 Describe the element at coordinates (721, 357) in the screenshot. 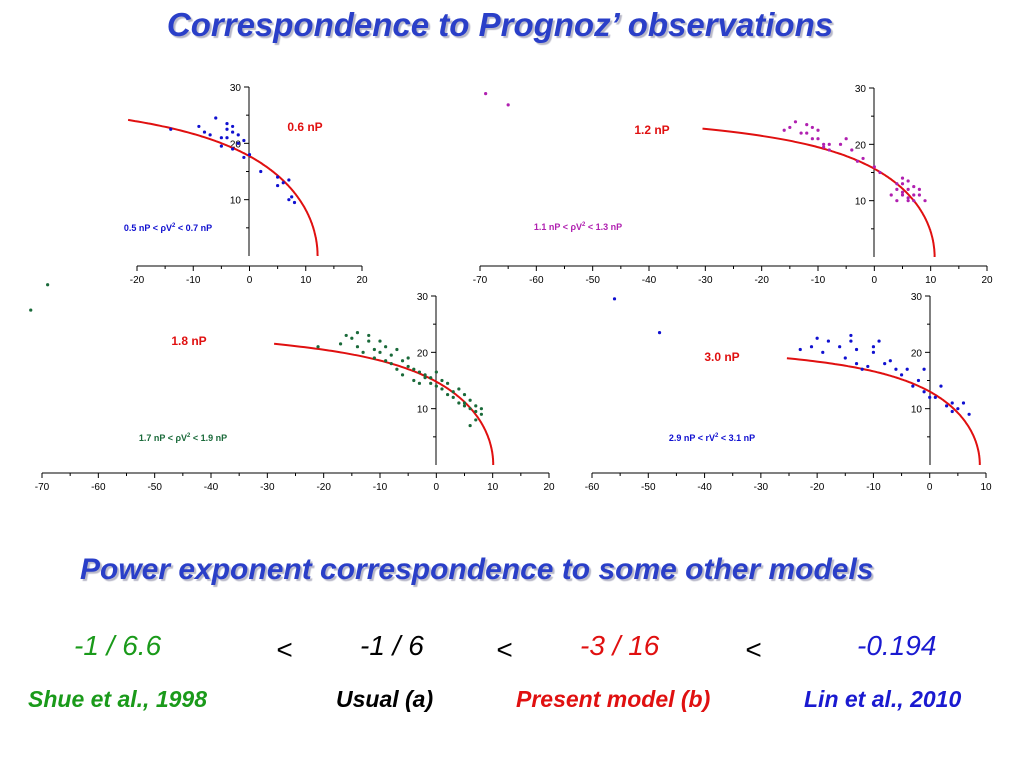

I see `chart4-pressure-label: 3.0 nP` at that location.